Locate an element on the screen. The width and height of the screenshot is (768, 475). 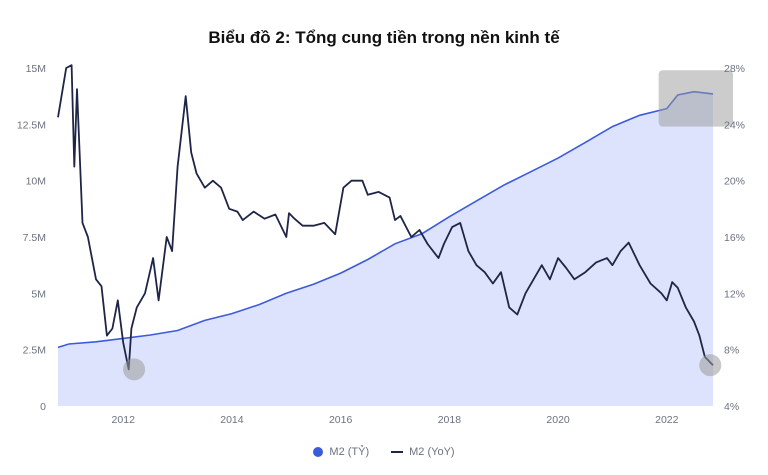
x-tick-label: 2014 is located at coordinates (232, 420).